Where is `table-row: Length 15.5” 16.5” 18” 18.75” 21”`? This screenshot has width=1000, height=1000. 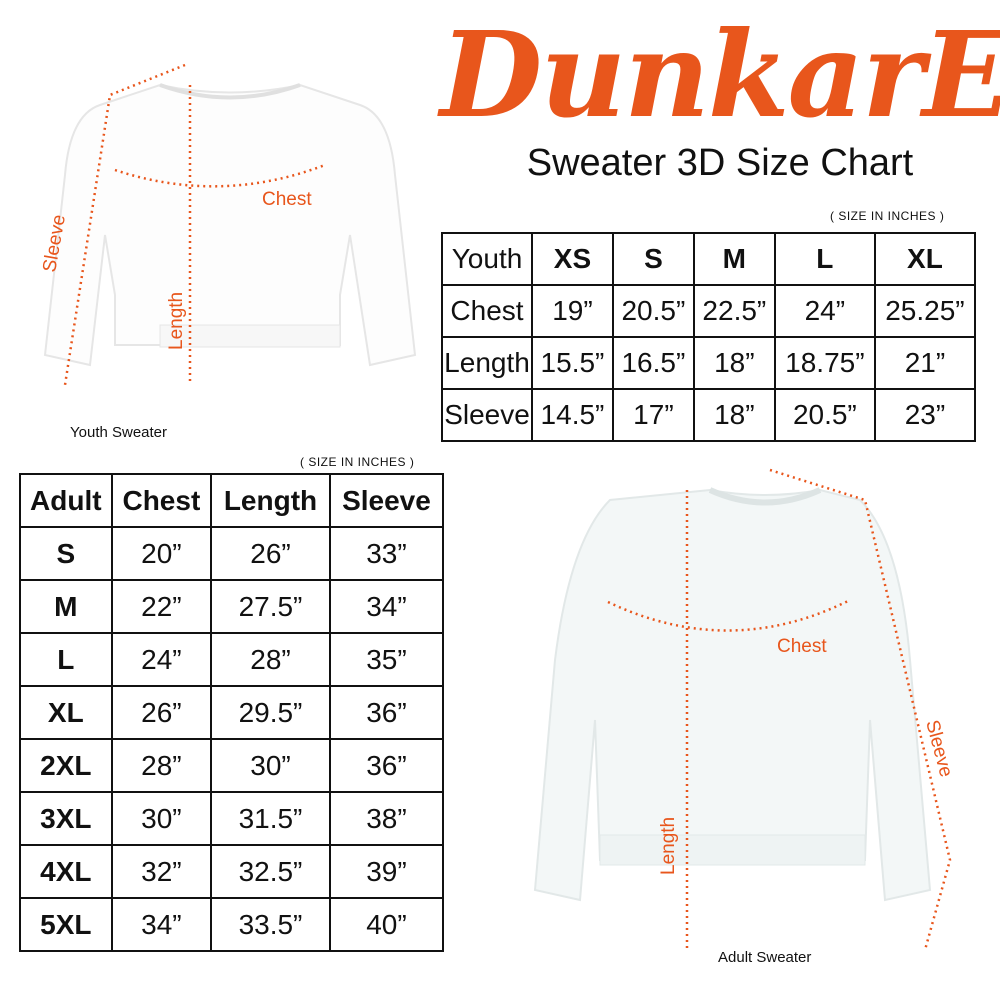
table-row: Length 15.5” 16.5” 18” 18.75” 21” is located at coordinates (709, 363).